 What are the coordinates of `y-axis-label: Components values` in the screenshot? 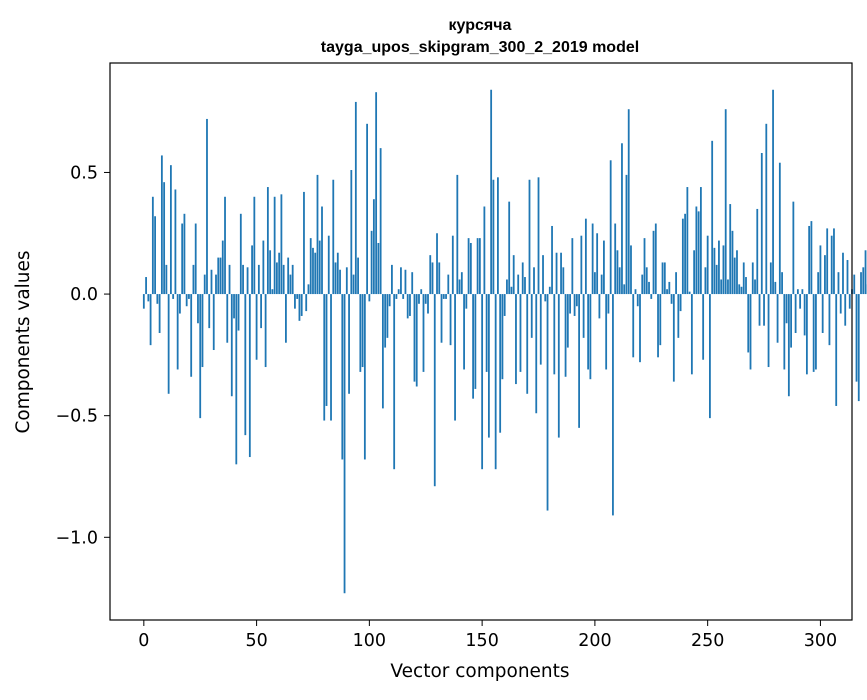 It's located at (23, 341).